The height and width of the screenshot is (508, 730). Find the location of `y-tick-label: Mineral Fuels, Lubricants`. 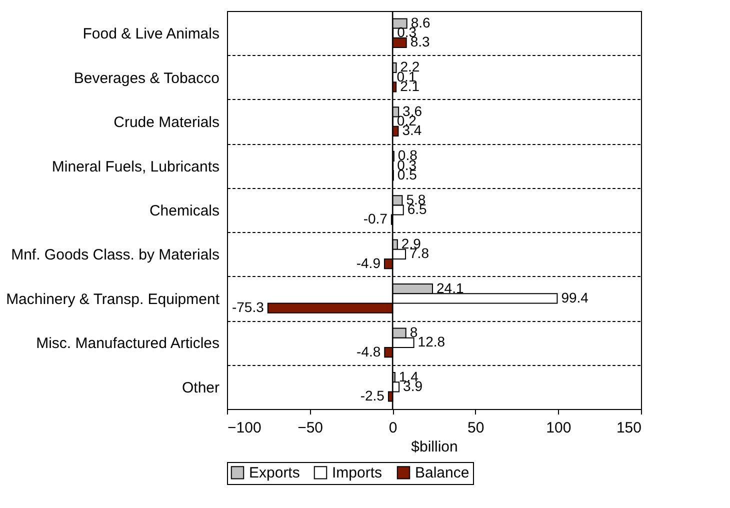

y-tick-label: Mineral Fuels, Lubricants is located at coordinates (136, 167).